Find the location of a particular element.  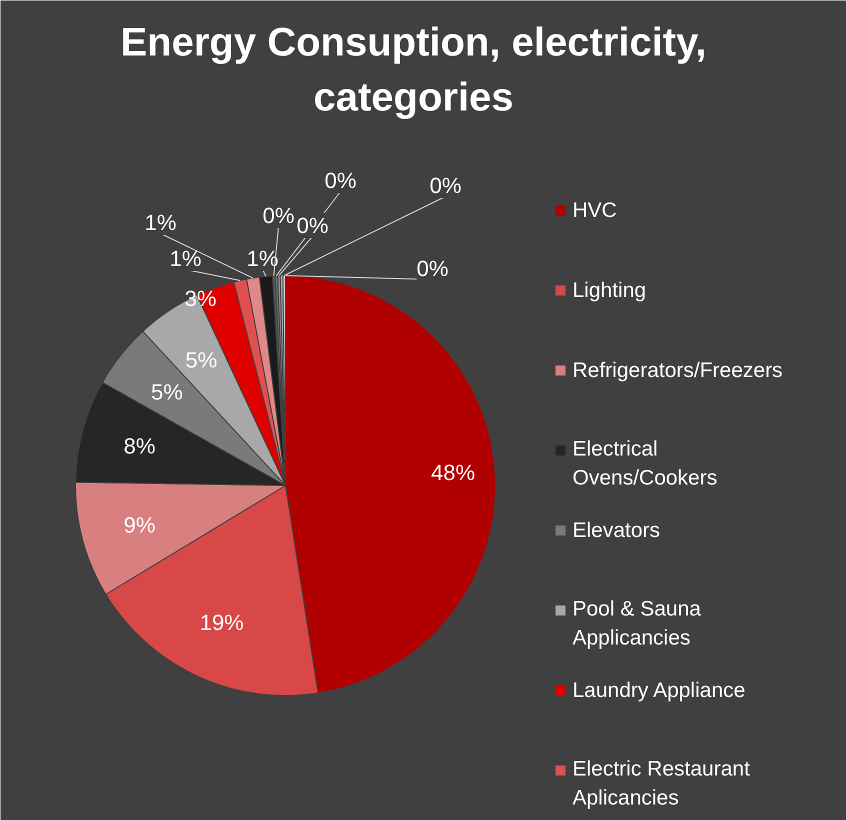

legend-label: Lighting is located at coordinates (609, 290).